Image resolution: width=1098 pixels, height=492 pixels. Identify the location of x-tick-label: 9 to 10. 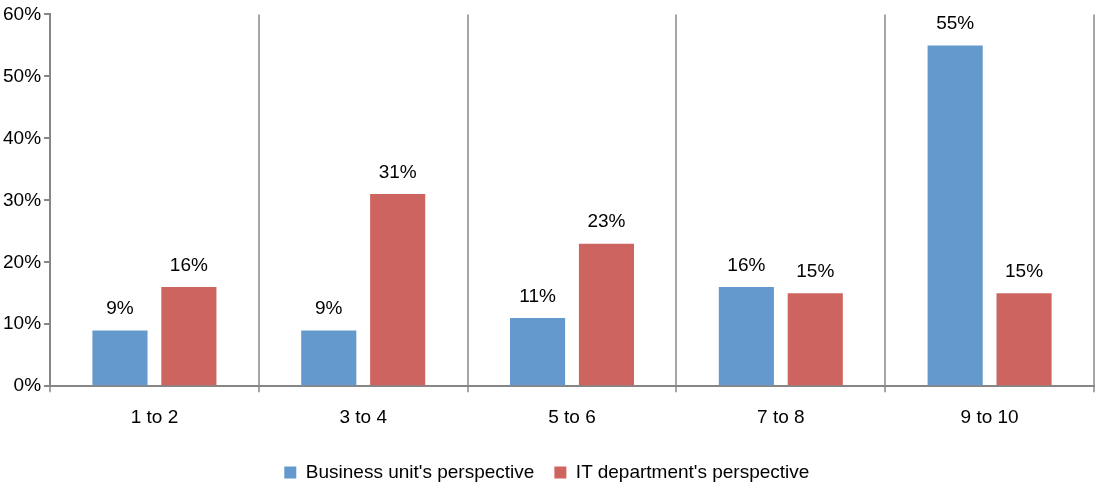
(989, 416).